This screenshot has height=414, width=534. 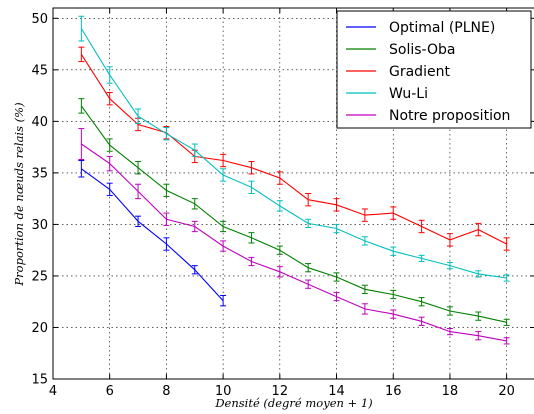 What do you see at coordinates (19, 194) in the screenshot?
I see `y-axis-label: Proportion de nœuds relais (%)` at bounding box center [19, 194].